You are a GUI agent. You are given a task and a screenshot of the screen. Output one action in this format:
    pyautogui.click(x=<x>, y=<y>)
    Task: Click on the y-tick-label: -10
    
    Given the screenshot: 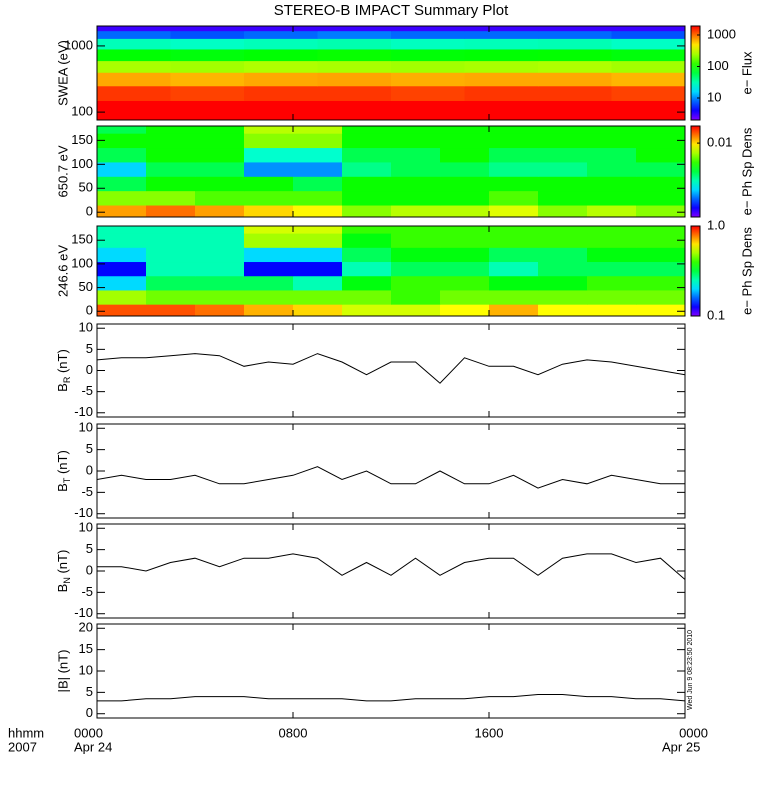 What is the action you would take?
    pyautogui.click(x=83, y=512)
    